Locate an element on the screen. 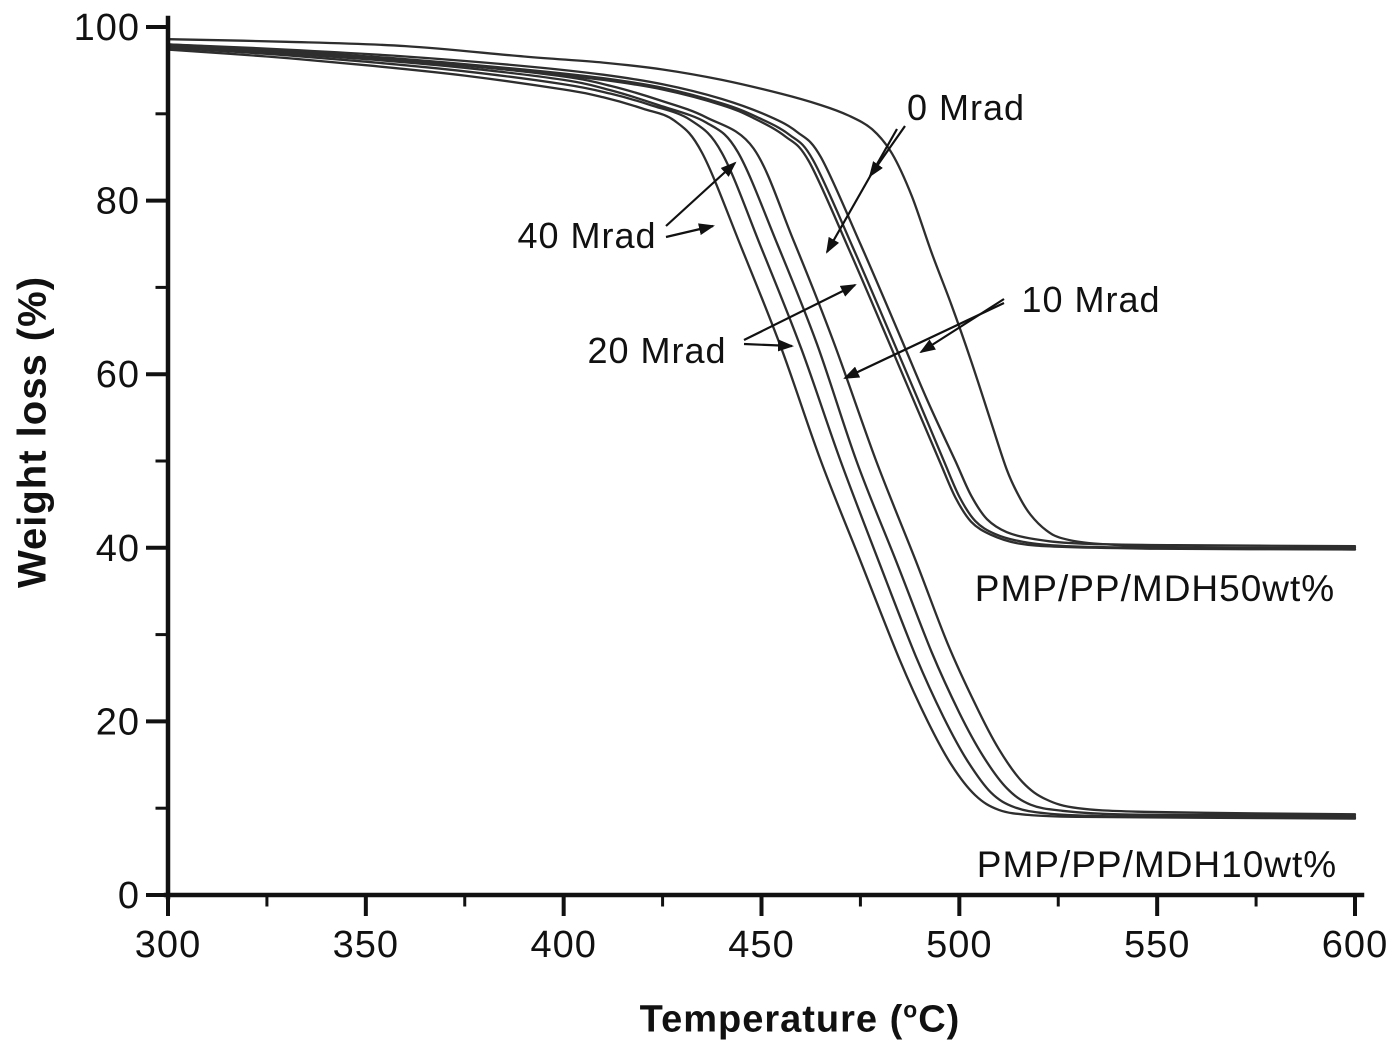  group-label-mdh50: PMP/PP/MDH50wt% is located at coordinates (1155, 588).